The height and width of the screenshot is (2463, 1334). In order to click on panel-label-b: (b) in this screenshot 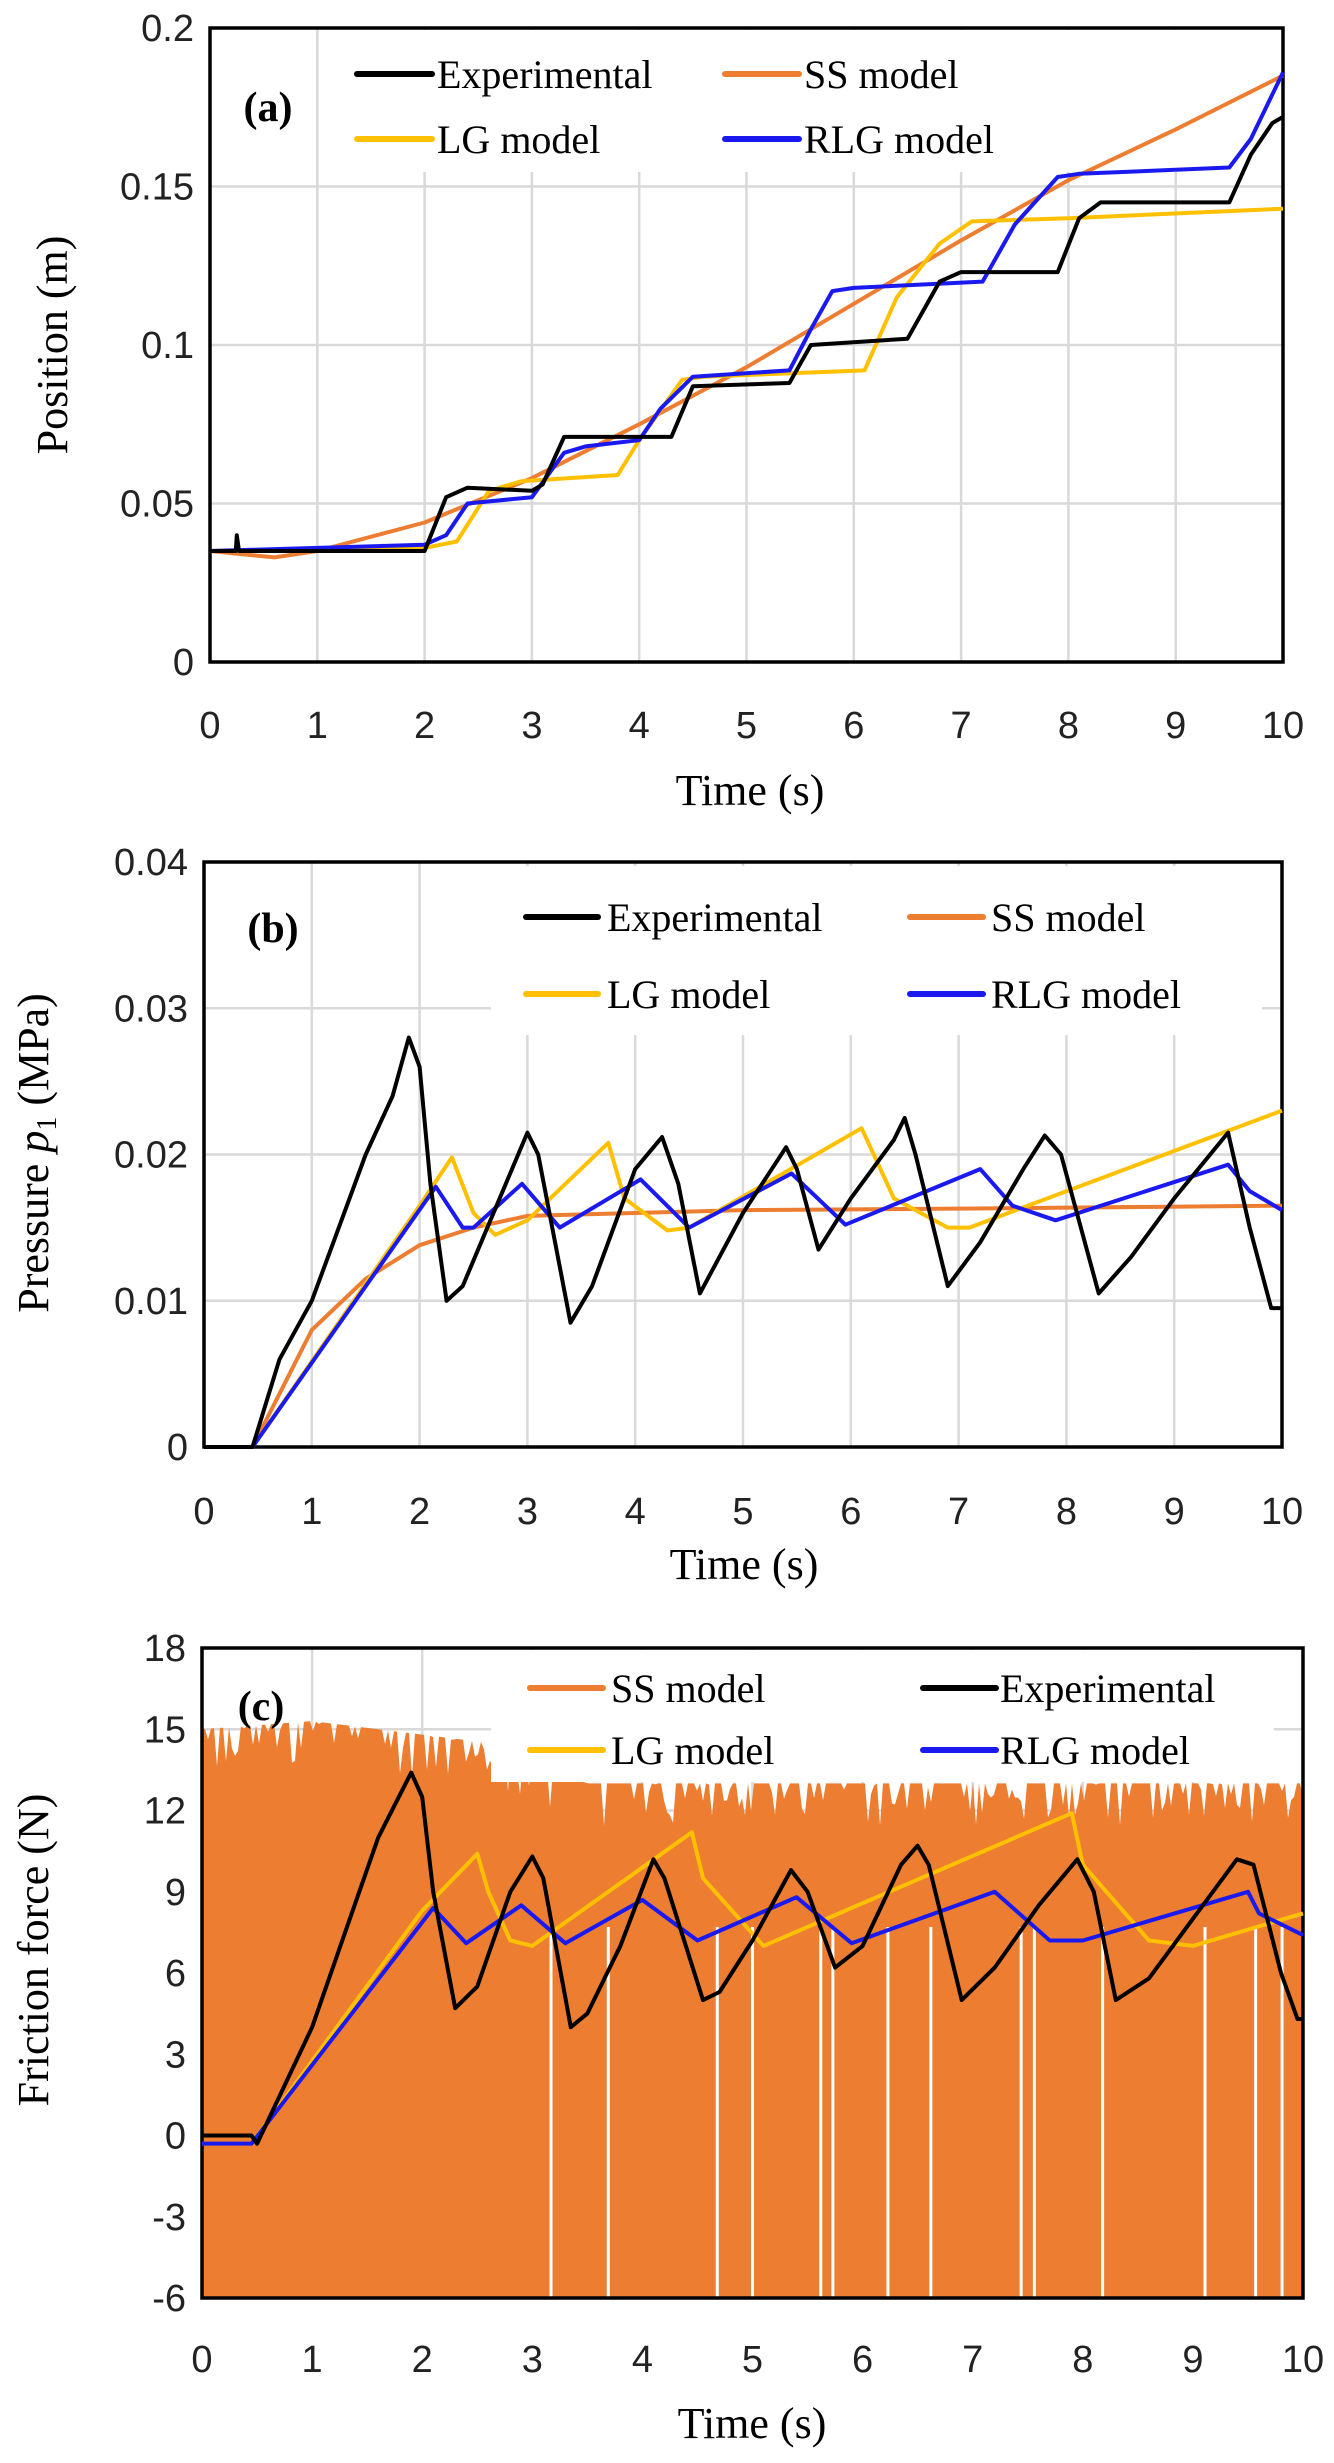, I will do `click(272, 929)`.